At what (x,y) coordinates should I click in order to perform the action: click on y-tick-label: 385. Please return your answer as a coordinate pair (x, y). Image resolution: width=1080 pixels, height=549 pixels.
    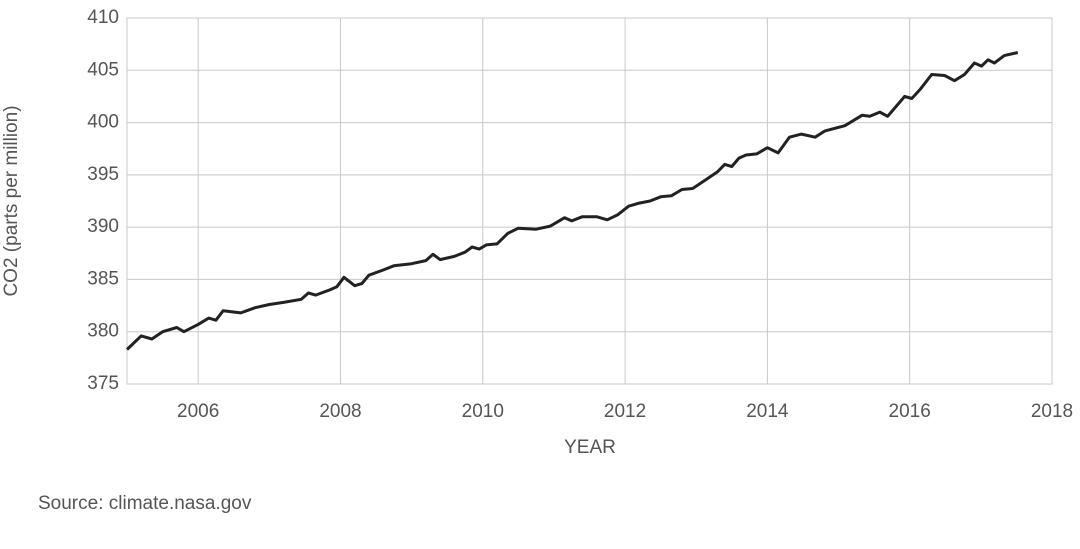
    Looking at the image, I should click on (103, 278).